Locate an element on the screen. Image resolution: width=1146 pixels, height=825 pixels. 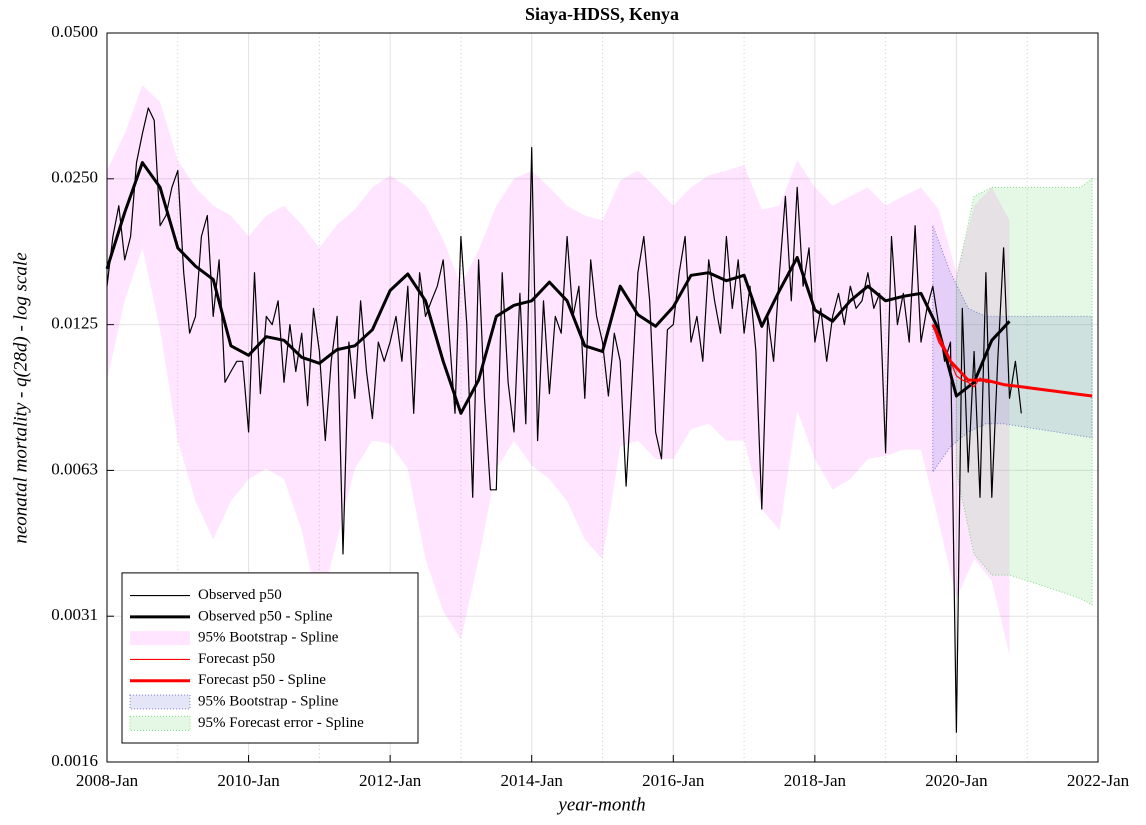
x-tick-label: 2014-Jan is located at coordinates (532, 780).